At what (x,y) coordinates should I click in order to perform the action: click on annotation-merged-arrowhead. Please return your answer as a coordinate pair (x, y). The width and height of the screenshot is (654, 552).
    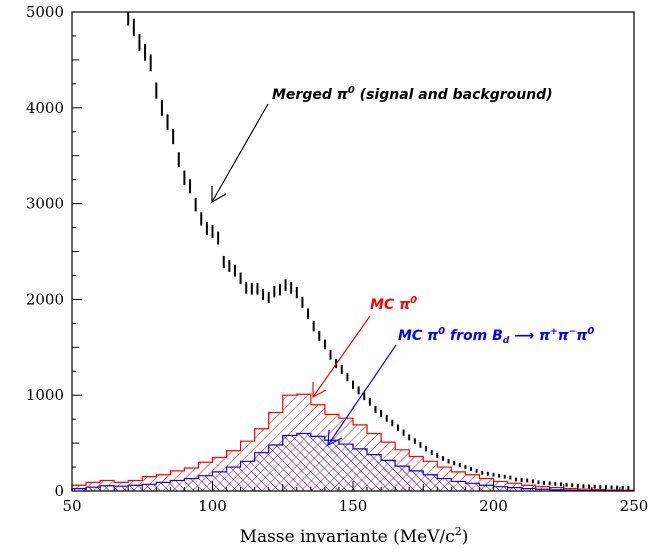
    Looking at the image, I should click on (219, 195).